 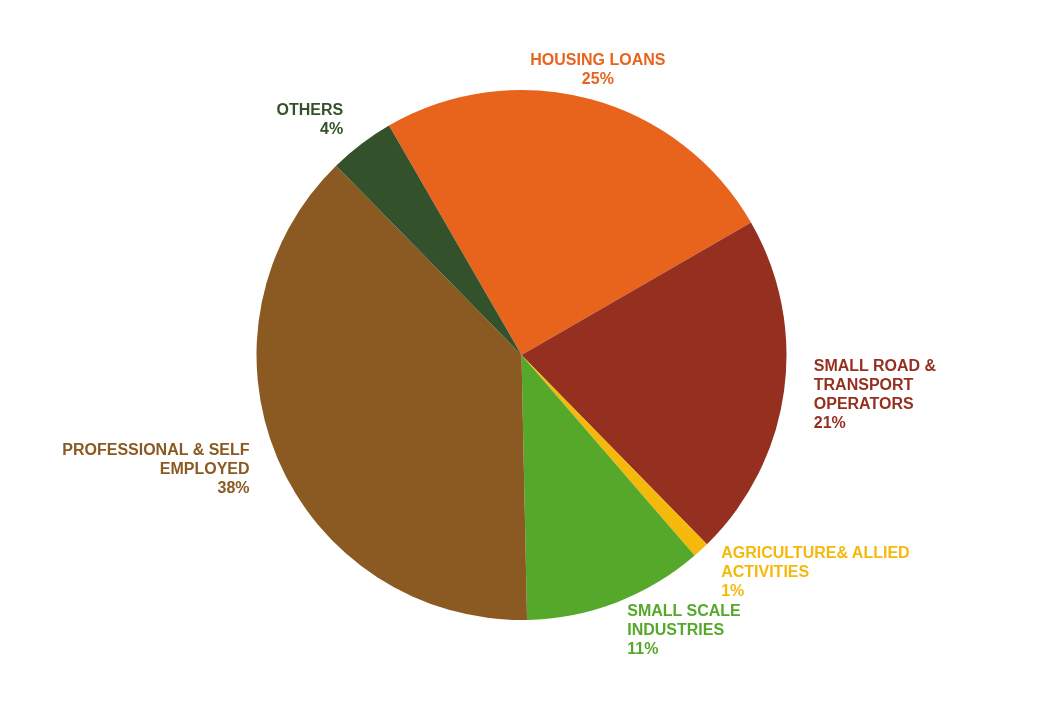 What do you see at coordinates (733, 590) in the screenshot?
I see `data-label: 1%` at bounding box center [733, 590].